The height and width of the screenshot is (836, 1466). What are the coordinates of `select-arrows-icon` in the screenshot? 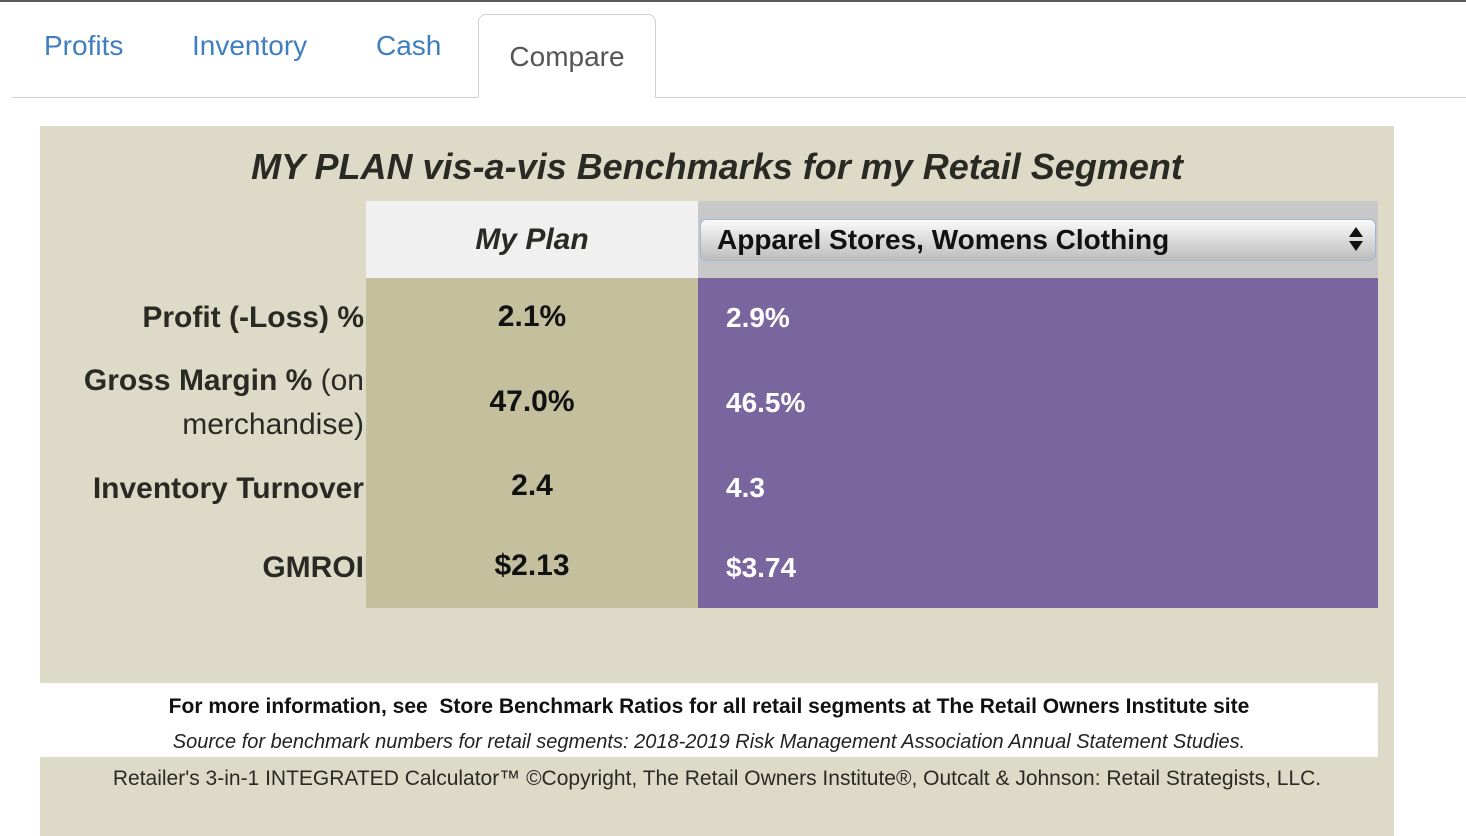 It's located at (1356, 239).